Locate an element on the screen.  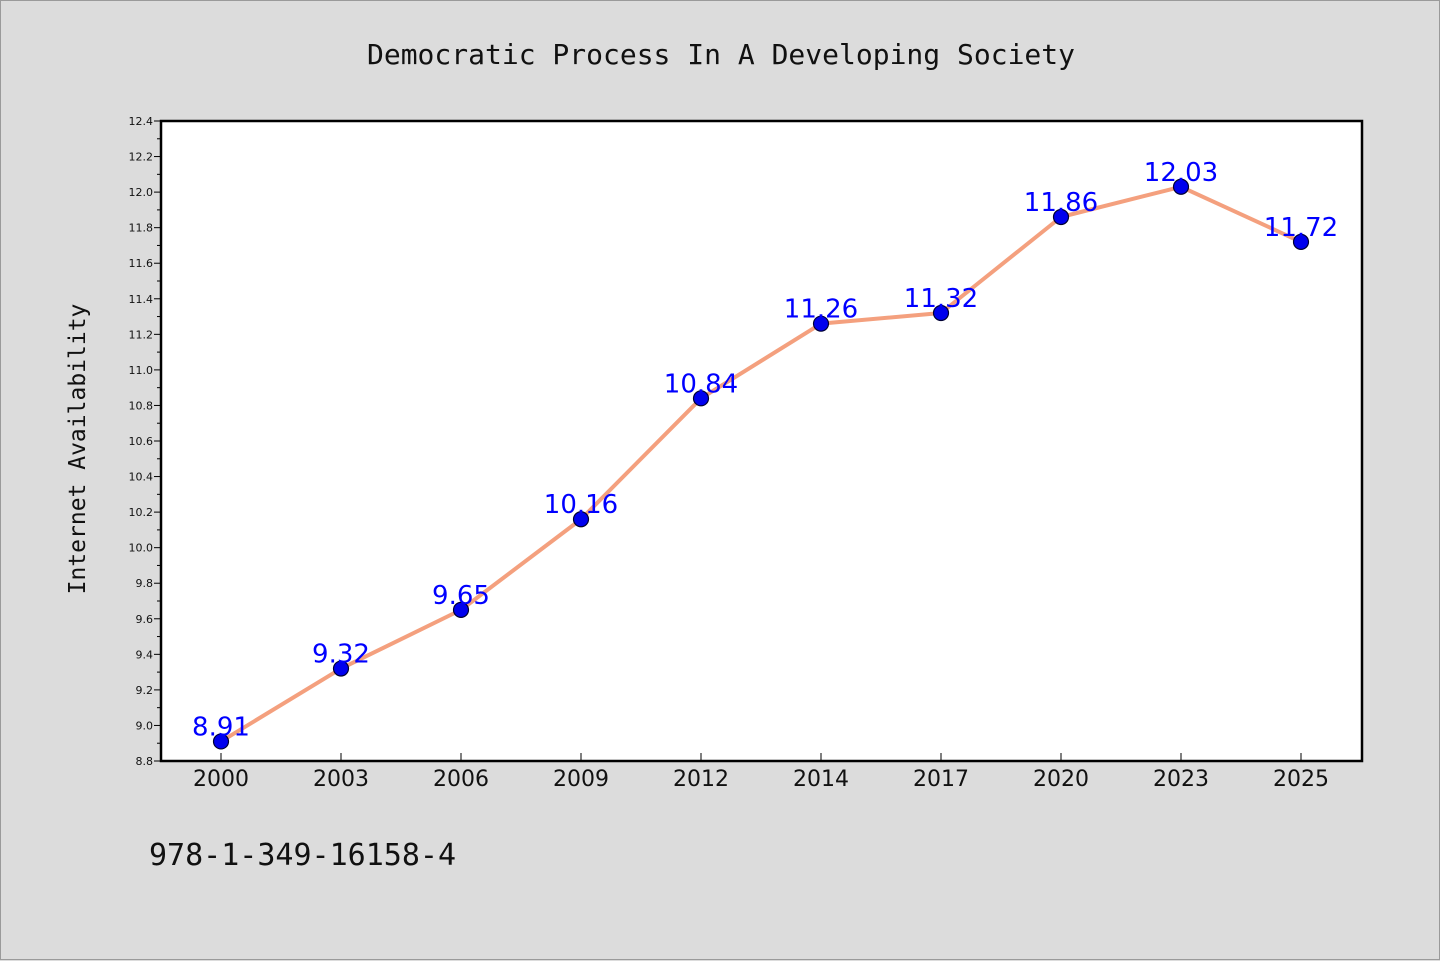
x-tick-label: 2025 is located at coordinates (1301, 779).